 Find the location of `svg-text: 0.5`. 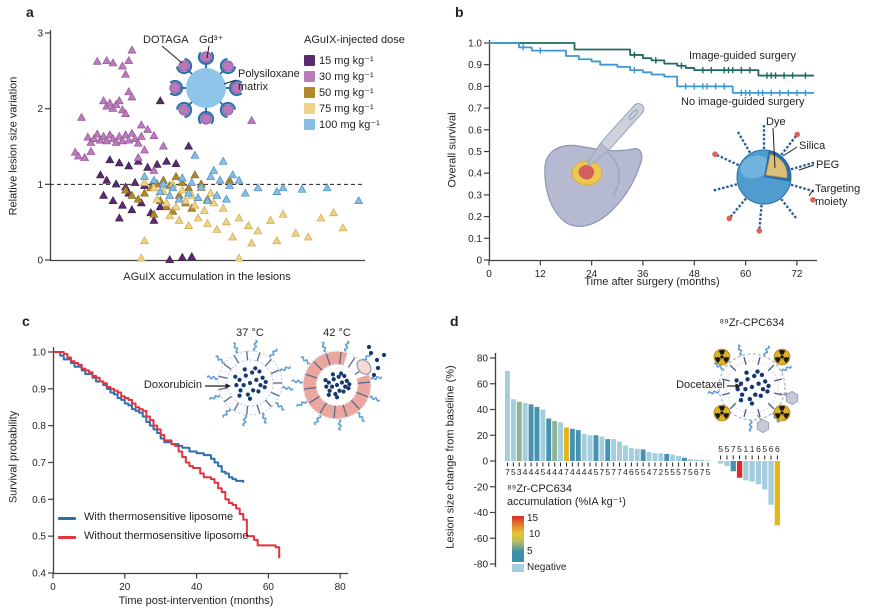

svg-text: 0.5 is located at coordinates (475, 152).